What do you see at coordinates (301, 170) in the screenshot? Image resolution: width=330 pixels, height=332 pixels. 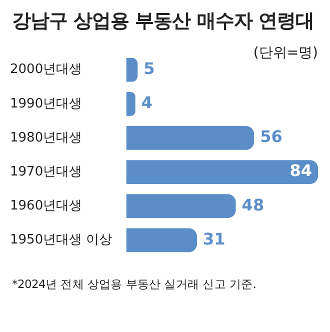 I see `data-label: 84` at bounding box center [301, 170].